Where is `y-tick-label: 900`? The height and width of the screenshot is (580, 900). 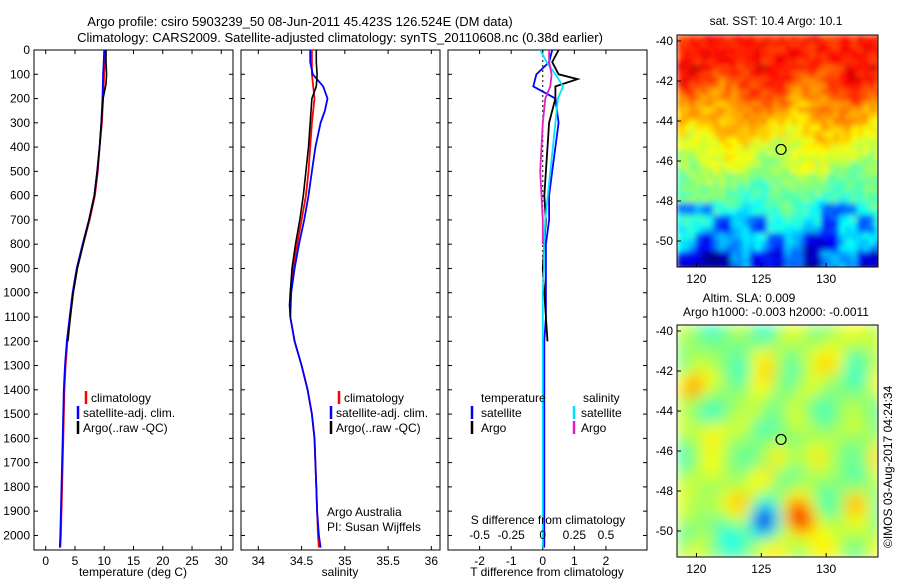
y-tick-label: 900 is located at coordinates (20, 268).